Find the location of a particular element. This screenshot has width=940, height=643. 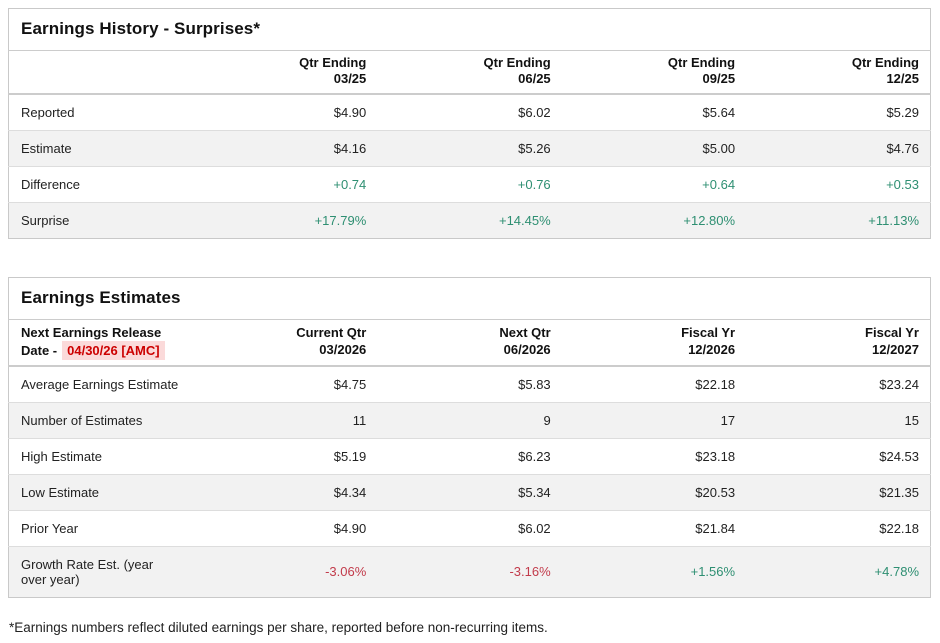

column-header-line2: 12/25 is located at coordinates (902, 79).